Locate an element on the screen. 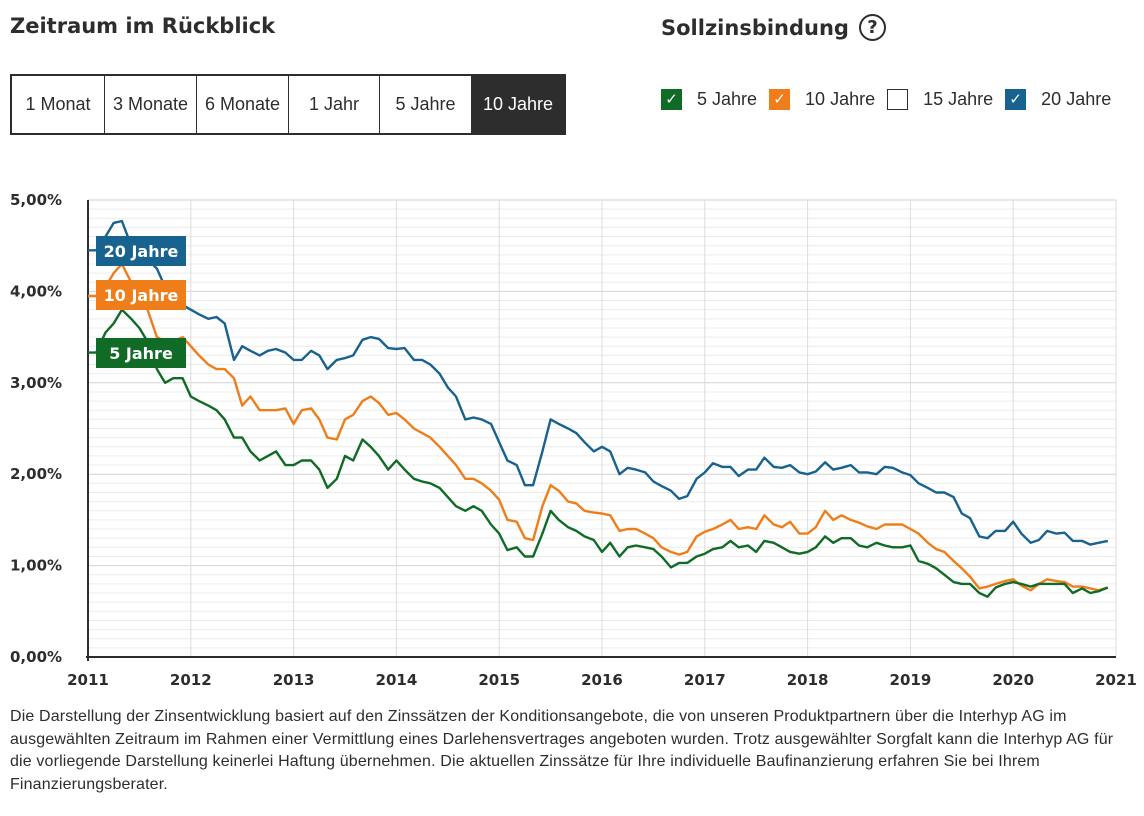 This screenshot has width=1144, height=816. legend-item-20-jahre: ✓ 20 Jahre is located at coordinates (1058, 99).